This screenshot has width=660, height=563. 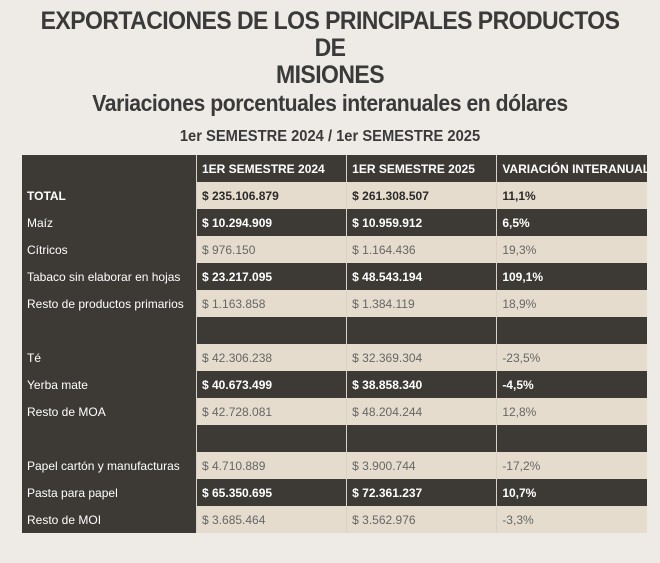 What do you see at coordinates (421, 168) in the screenshot?
I see `column-header: 1ER SEMESTRE 2025` at bounding box center [421, 168].